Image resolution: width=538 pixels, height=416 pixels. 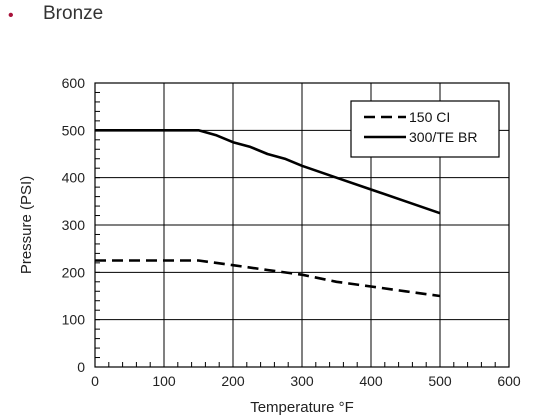 What do you see at coordinates (443, 137) in the screenshot?
I see `legend-label: 300/TE BR` at bounding box center [443, 137].